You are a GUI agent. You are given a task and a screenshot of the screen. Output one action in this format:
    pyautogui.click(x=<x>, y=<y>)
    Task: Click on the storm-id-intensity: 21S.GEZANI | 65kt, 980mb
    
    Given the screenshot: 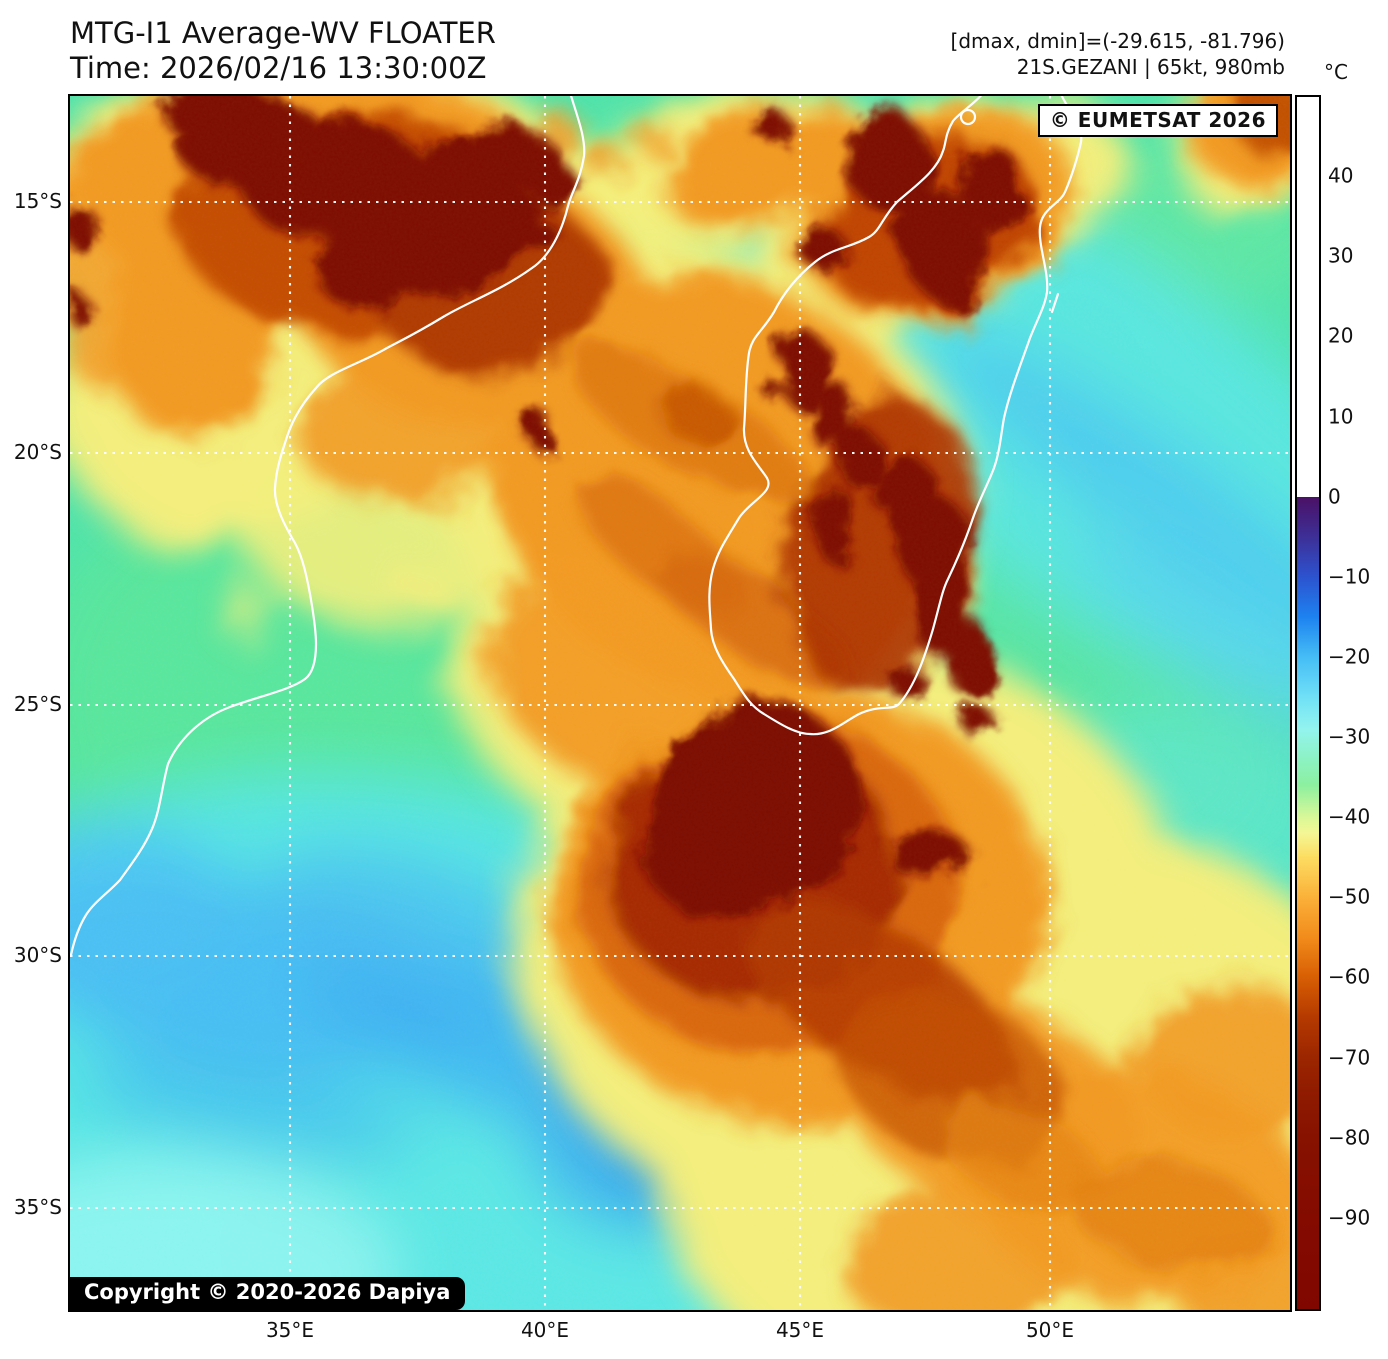 What is the action you would take?
    pyautogui.click(x=1150, y=67)
    